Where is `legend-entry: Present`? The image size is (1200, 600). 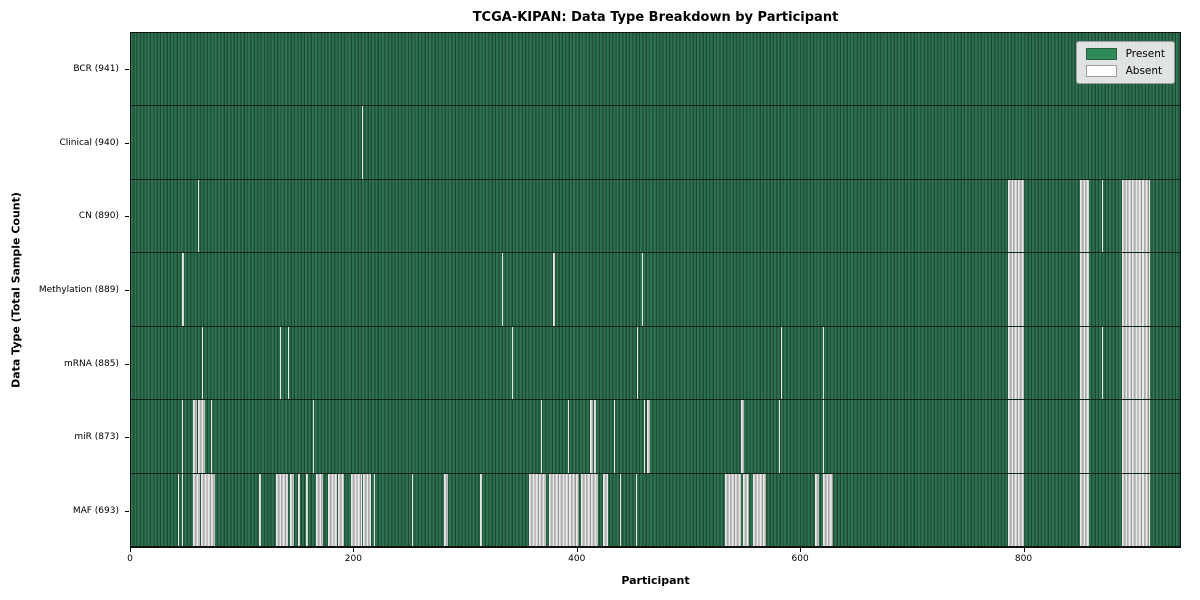
legend-entry: Present is located at coordinates (1125, 54).